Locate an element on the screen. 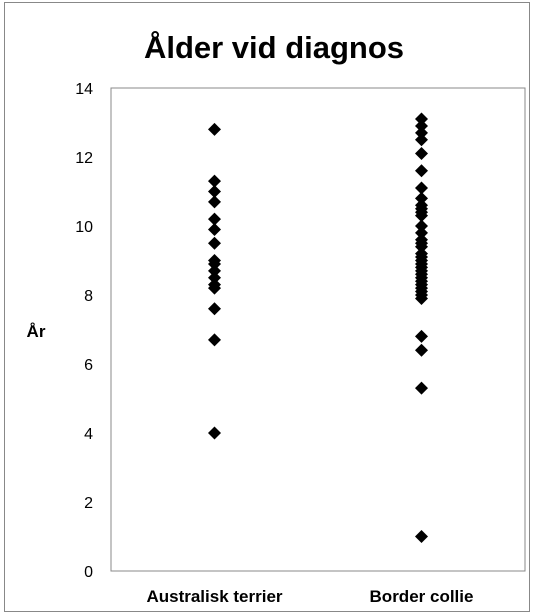  chart-title: Ålder vid diagnos is located at coordinates (274, 47).